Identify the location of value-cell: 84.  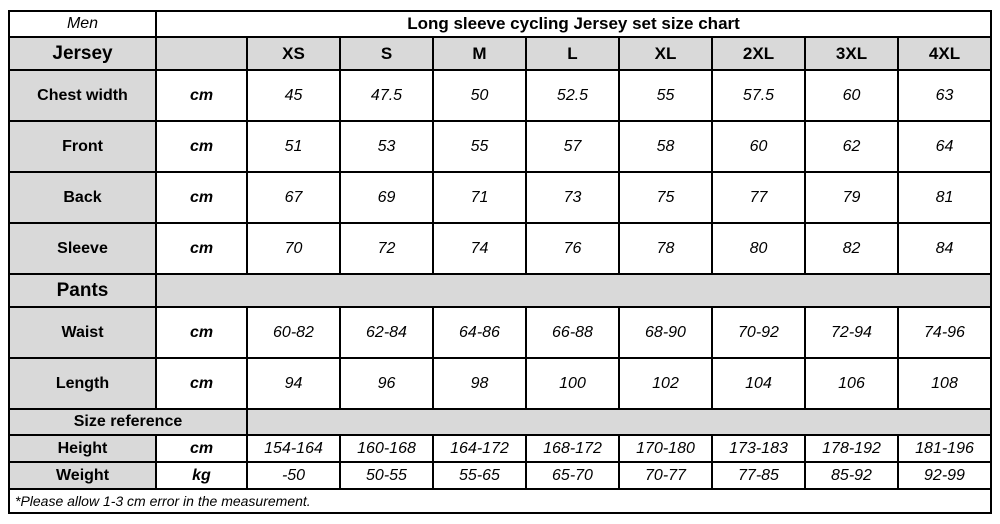
(944, 248).